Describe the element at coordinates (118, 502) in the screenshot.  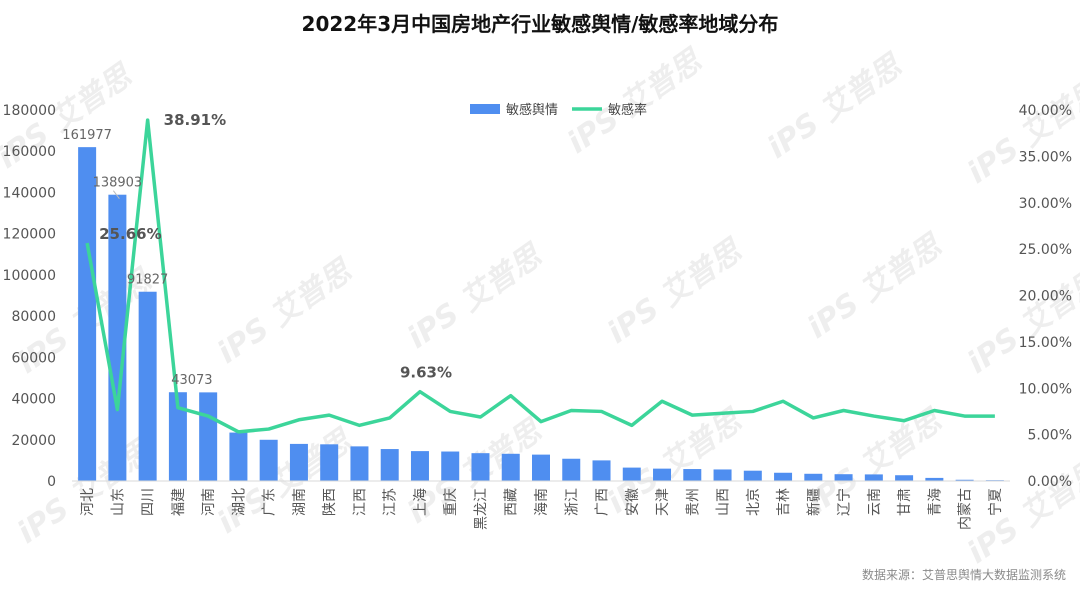
I see `category-label: 山东` at that location.